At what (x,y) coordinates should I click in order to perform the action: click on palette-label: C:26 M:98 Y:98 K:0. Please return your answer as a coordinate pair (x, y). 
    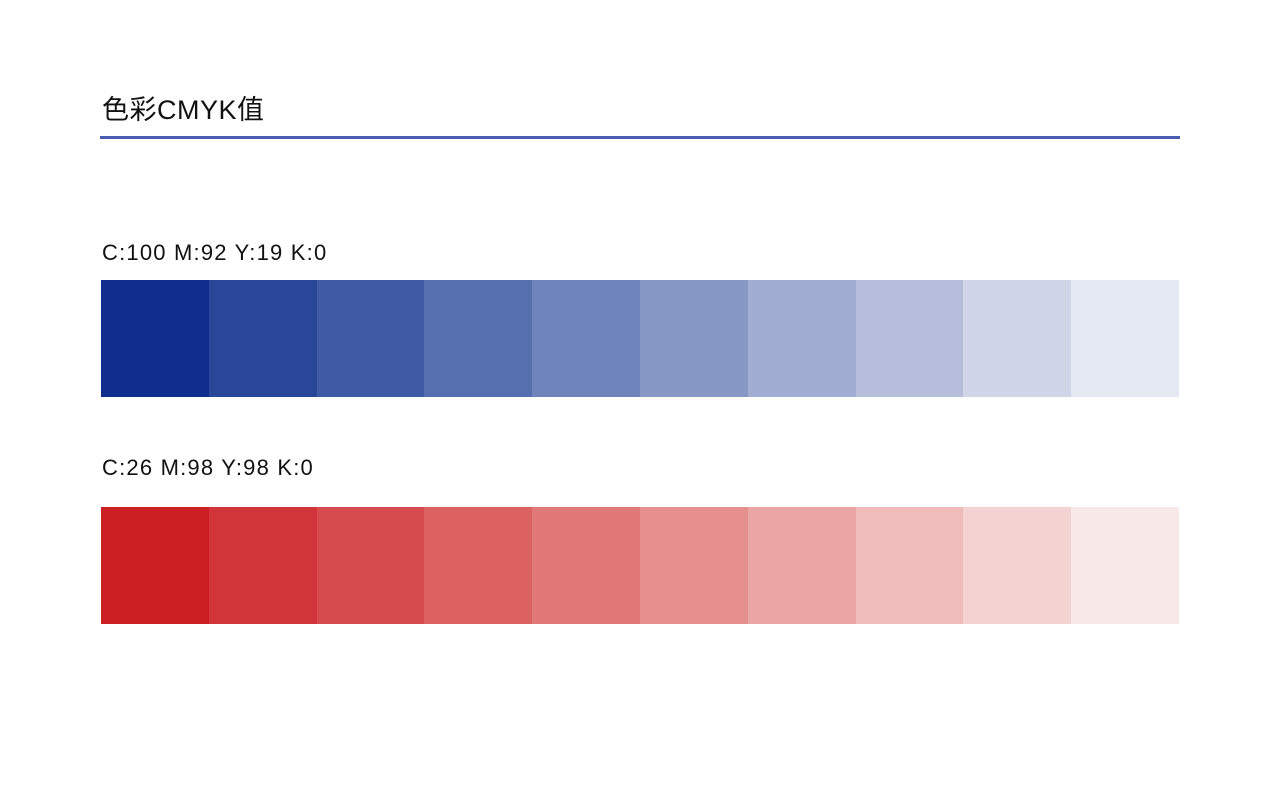
    Looking at the image, I should click on (208, 467).